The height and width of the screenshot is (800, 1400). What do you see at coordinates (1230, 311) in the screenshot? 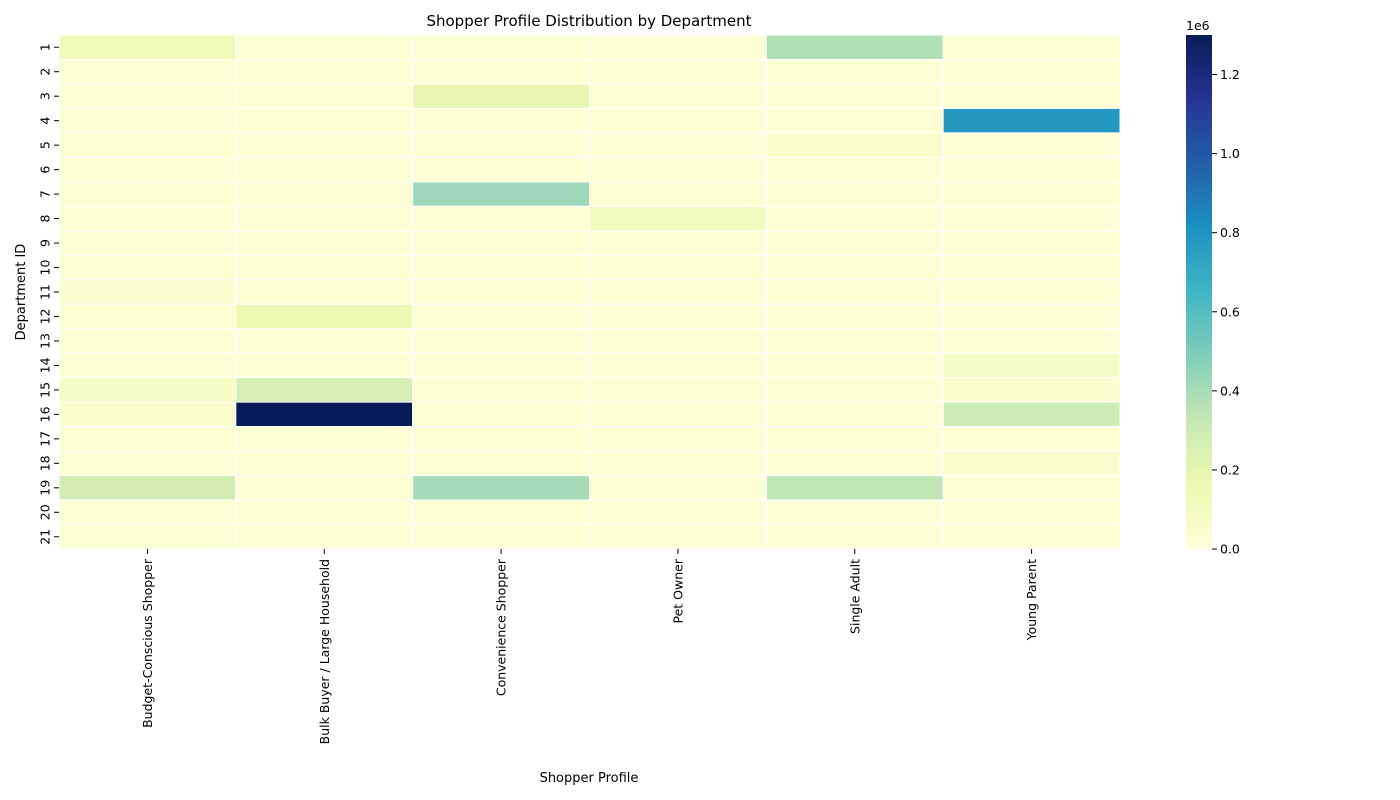
I see `colorbar-tick-label: 0.6` at bounding box center [1230, 311].